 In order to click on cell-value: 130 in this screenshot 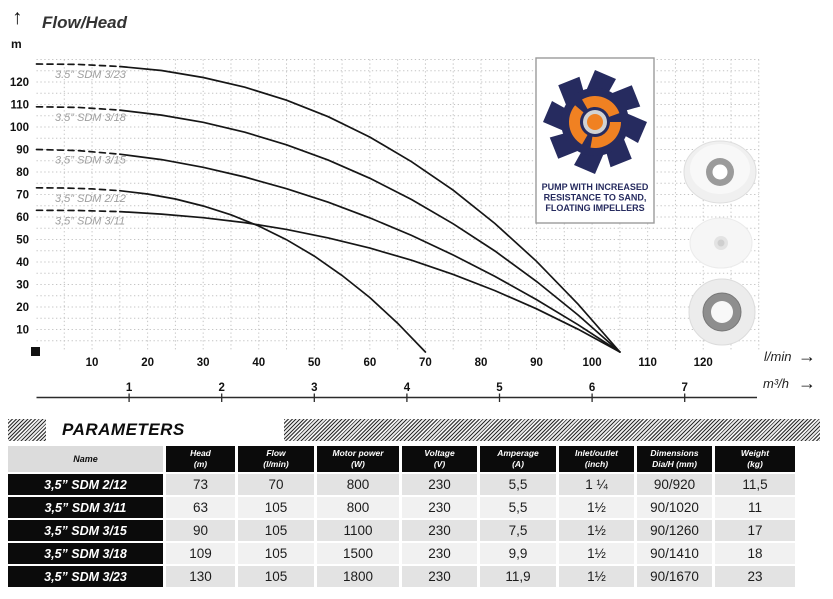, I will do `click(200, 576)`.